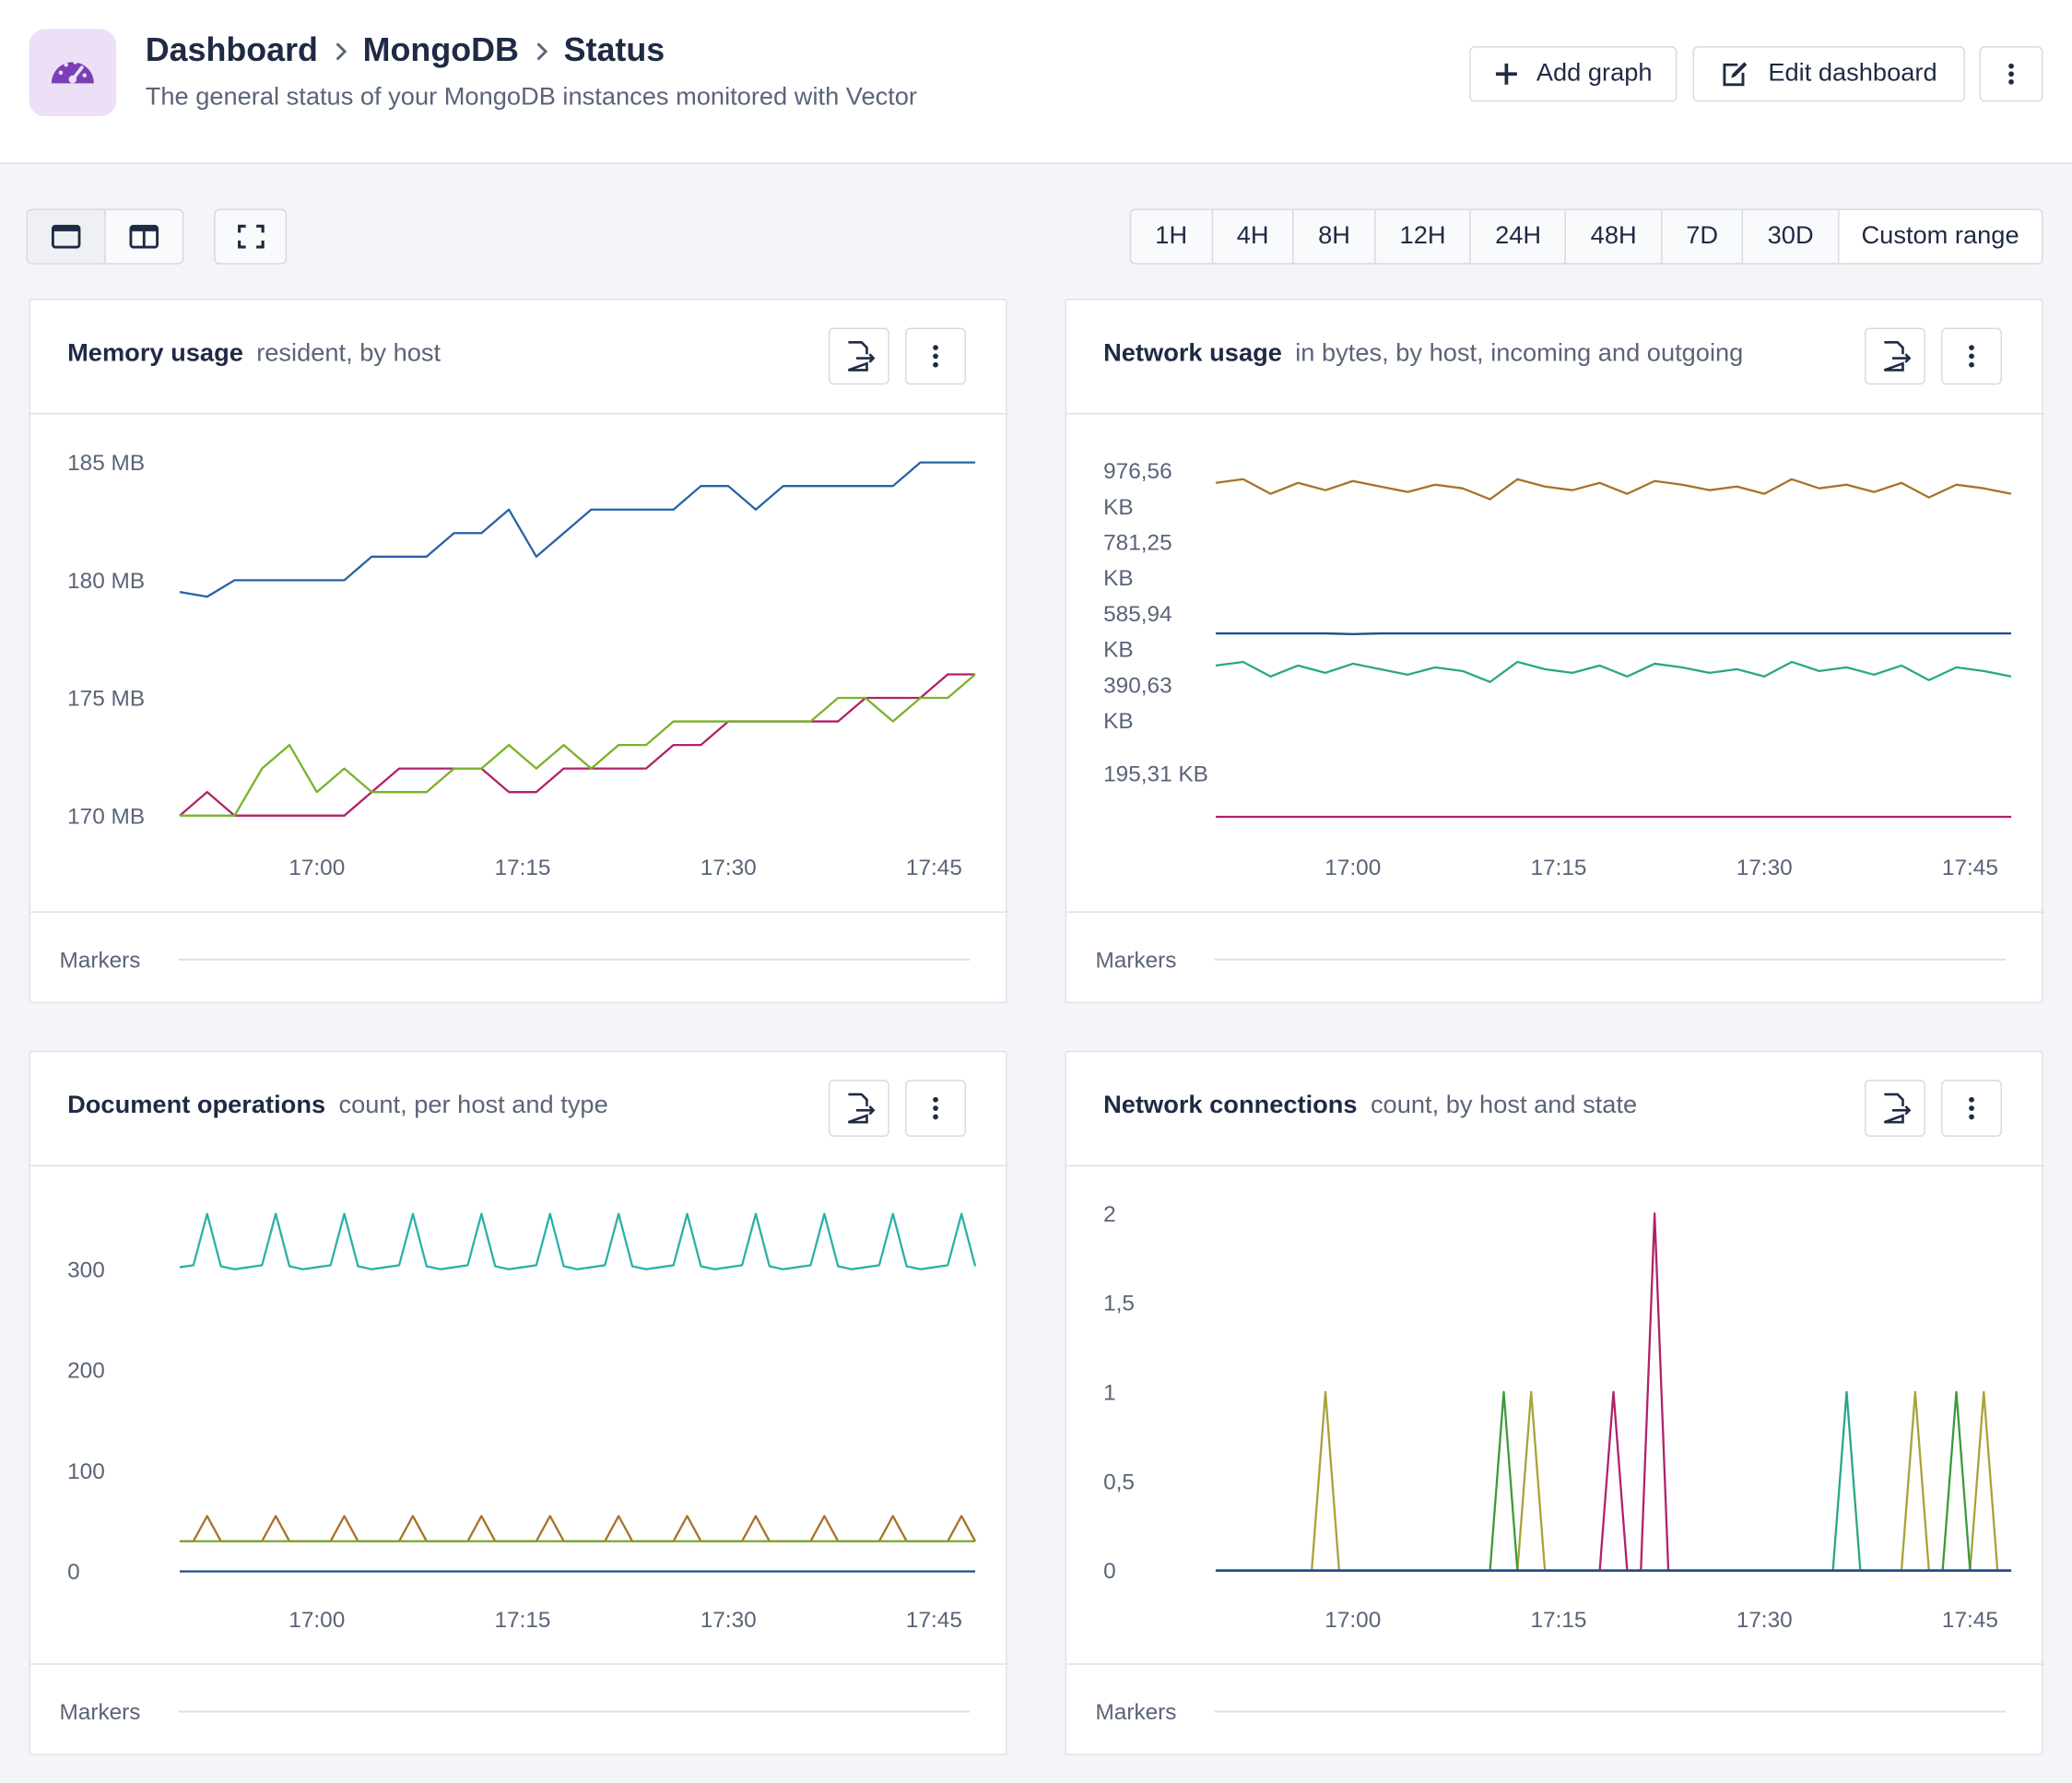  Describe the element at coordinates (1703, 236) in the screenshot. I see `time-range-button: 7D` at that location.